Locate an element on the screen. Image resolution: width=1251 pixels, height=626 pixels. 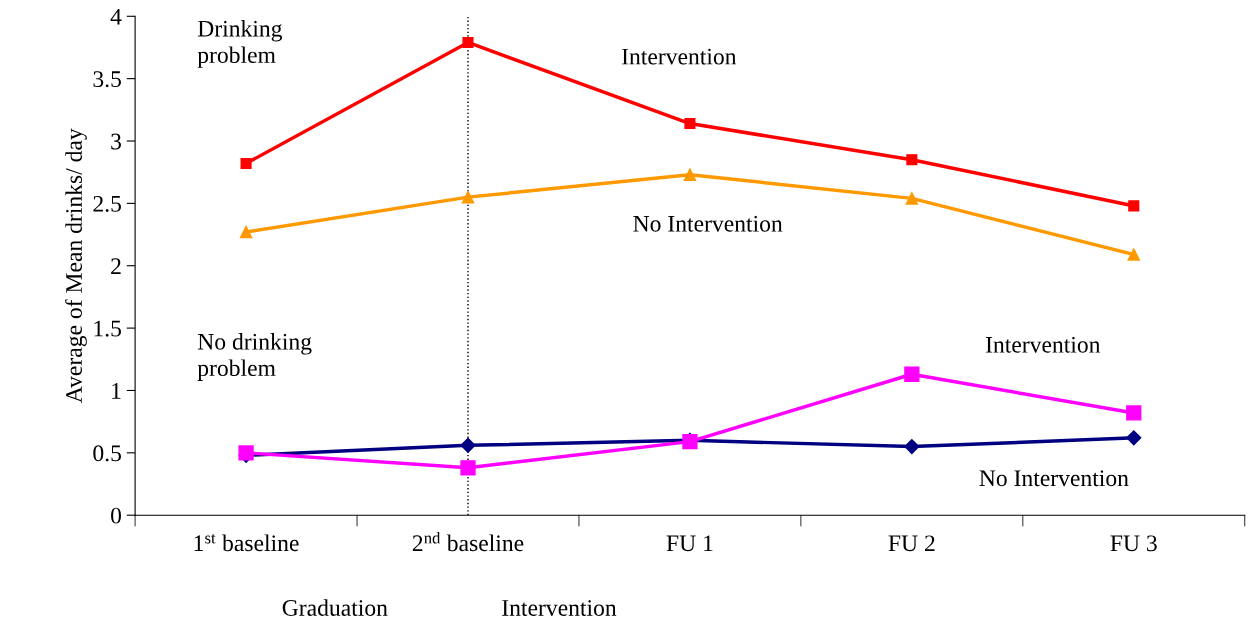
y-tick-label: 1.5 is located at coordinates (107, 328).